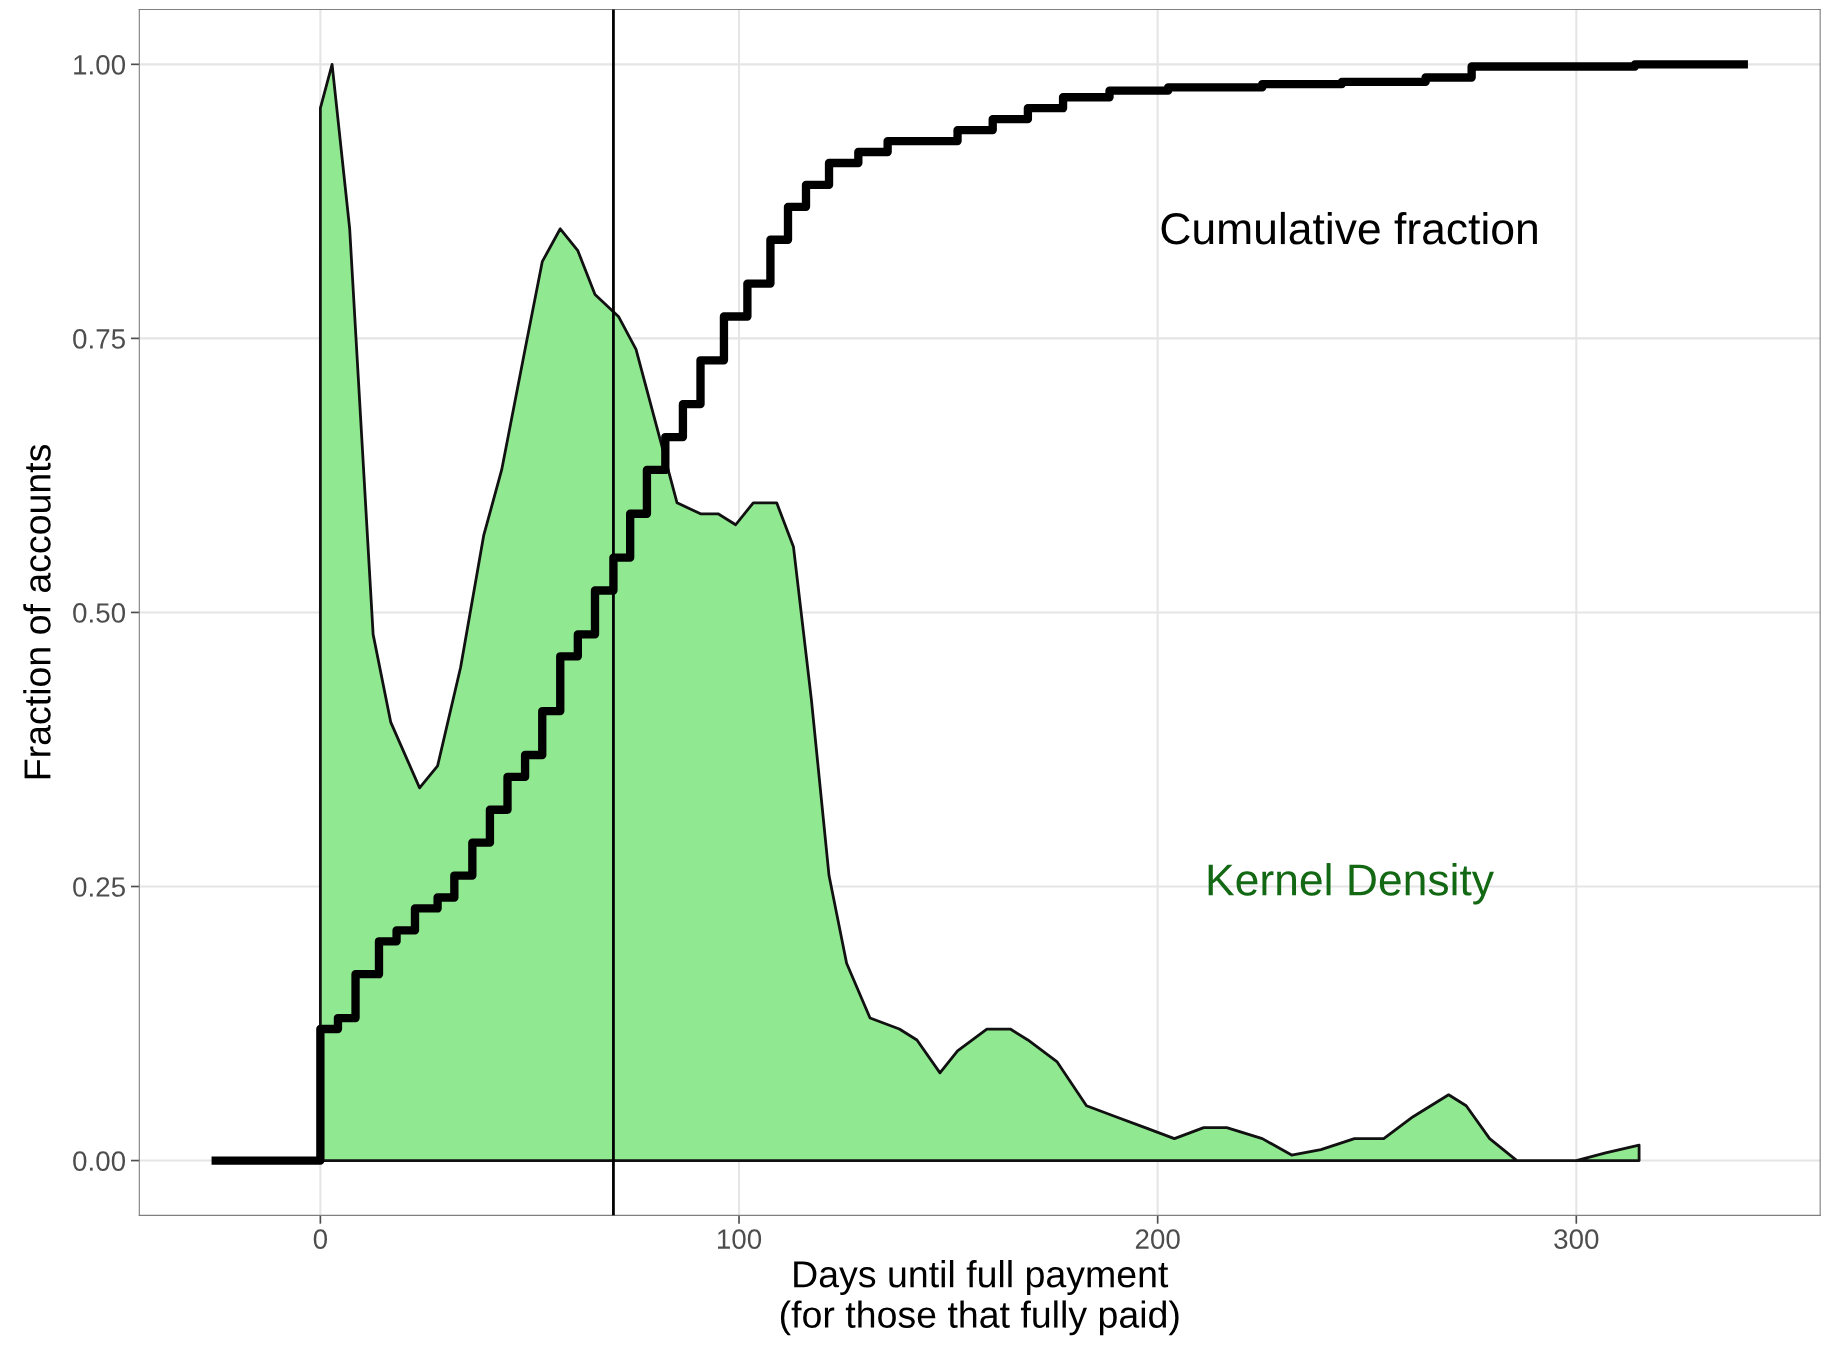 This screenshot has height=1361, width=1833. I want to click on x-tick-label: 300, so click(1576, 1239).